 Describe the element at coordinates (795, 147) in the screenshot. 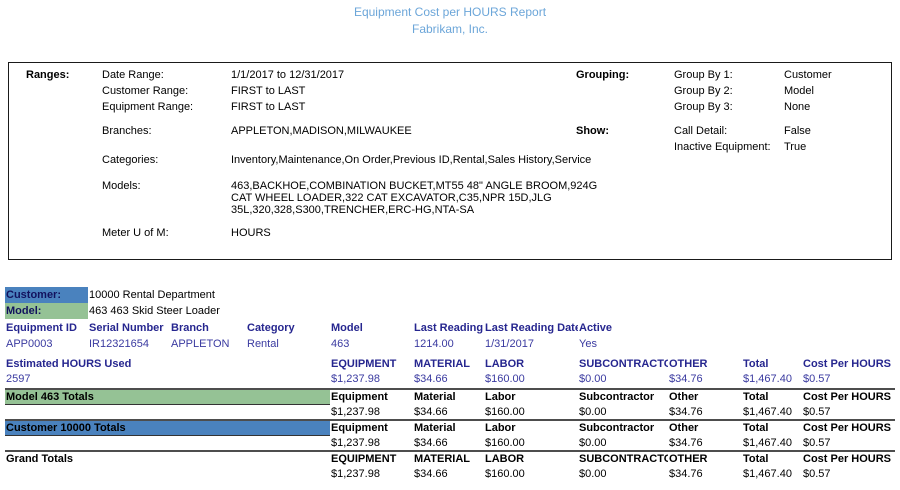

I see `inactive-equipment-value: True` at that location.